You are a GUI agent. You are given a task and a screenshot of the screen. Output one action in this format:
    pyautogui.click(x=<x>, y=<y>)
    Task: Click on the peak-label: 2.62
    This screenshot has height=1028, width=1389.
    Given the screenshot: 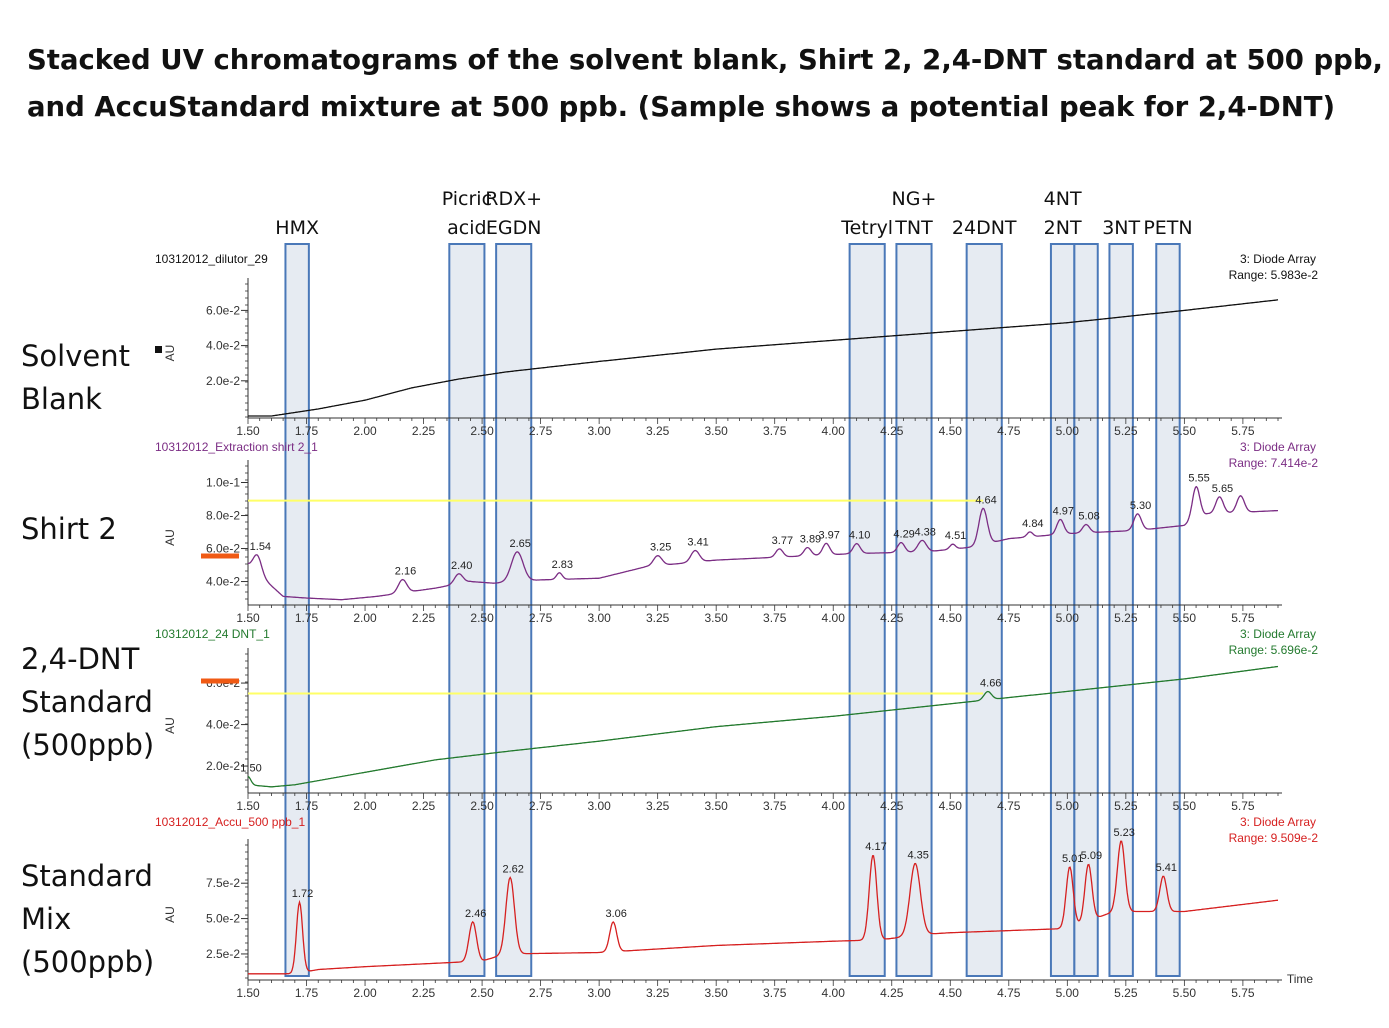 What is the action you would take?
    pyautogui.click(x=512, y=869)
    